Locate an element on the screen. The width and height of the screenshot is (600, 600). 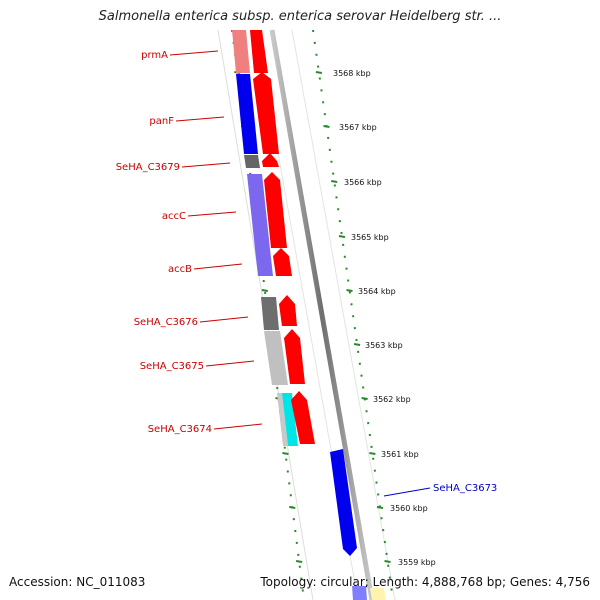
gene-label-SeHA_C3679: SeHA_C3679 is located at coordinates (148, 167).